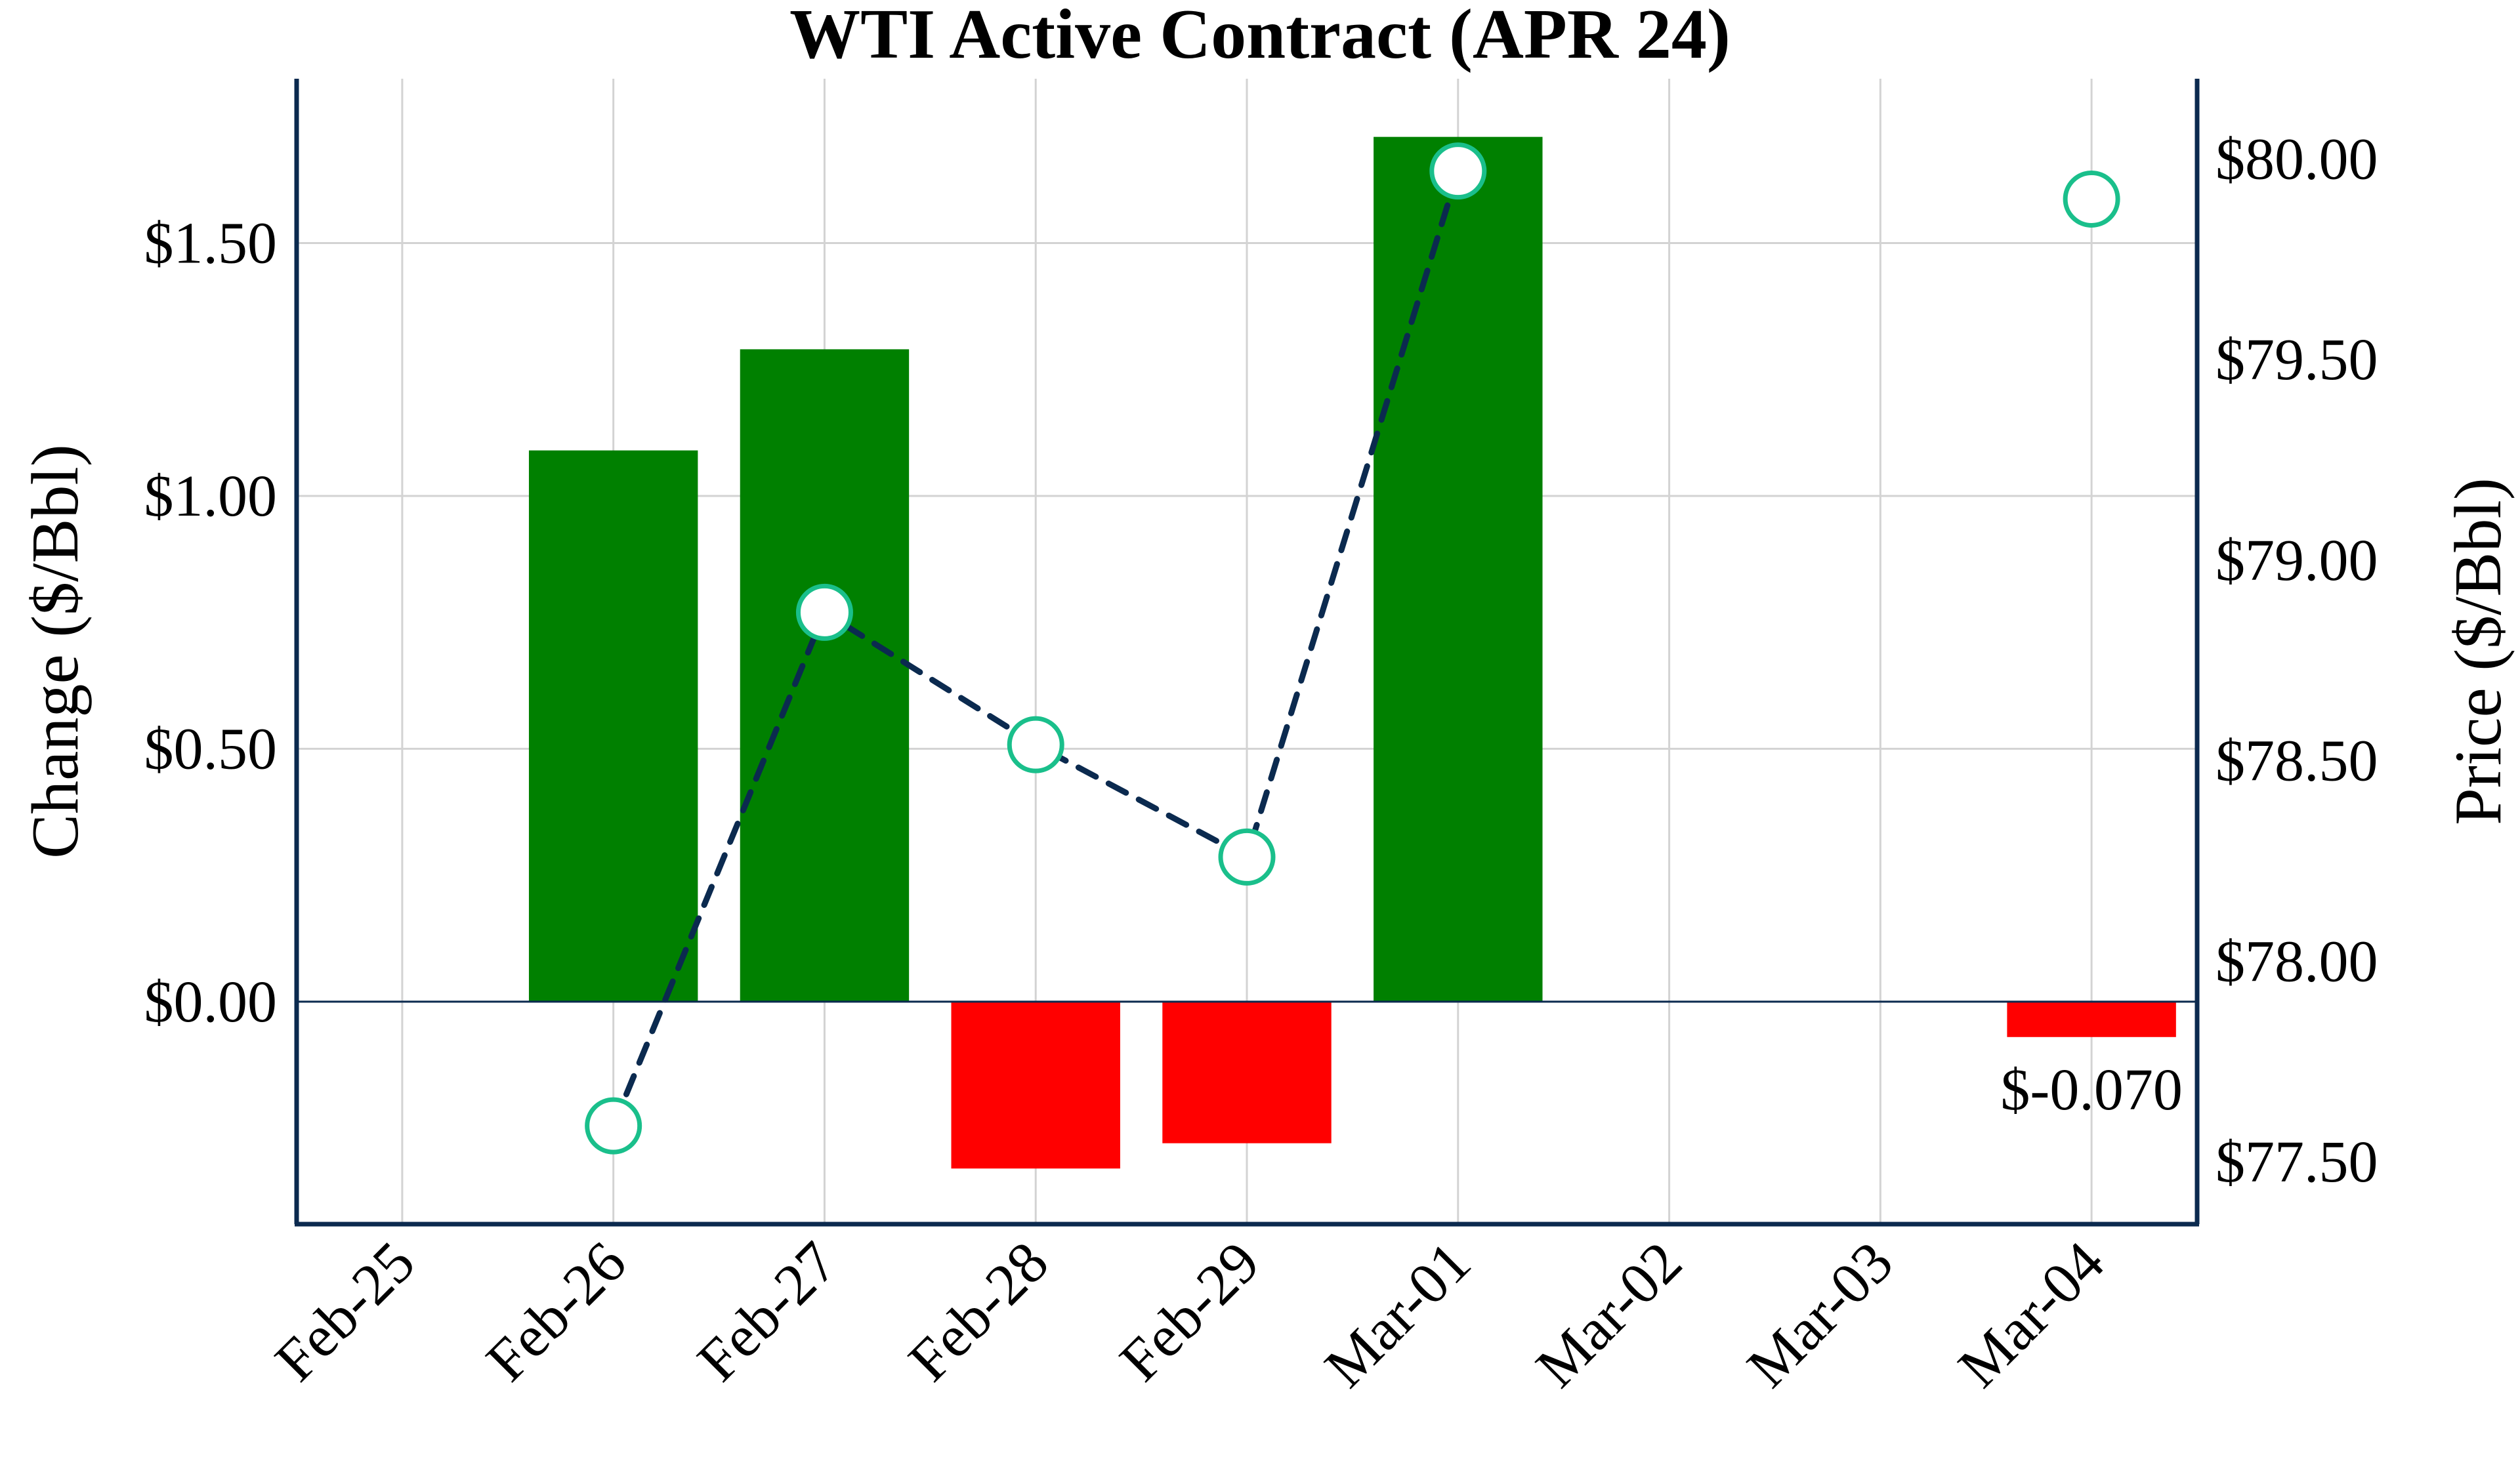 Image resolution: width=2520 pixels, height=1480 pixels. What do you see at coordinates (2031, 1314) in the screenshot?
I see `x-tick-label: Mar-04` at bounding box center [2031, 1314].